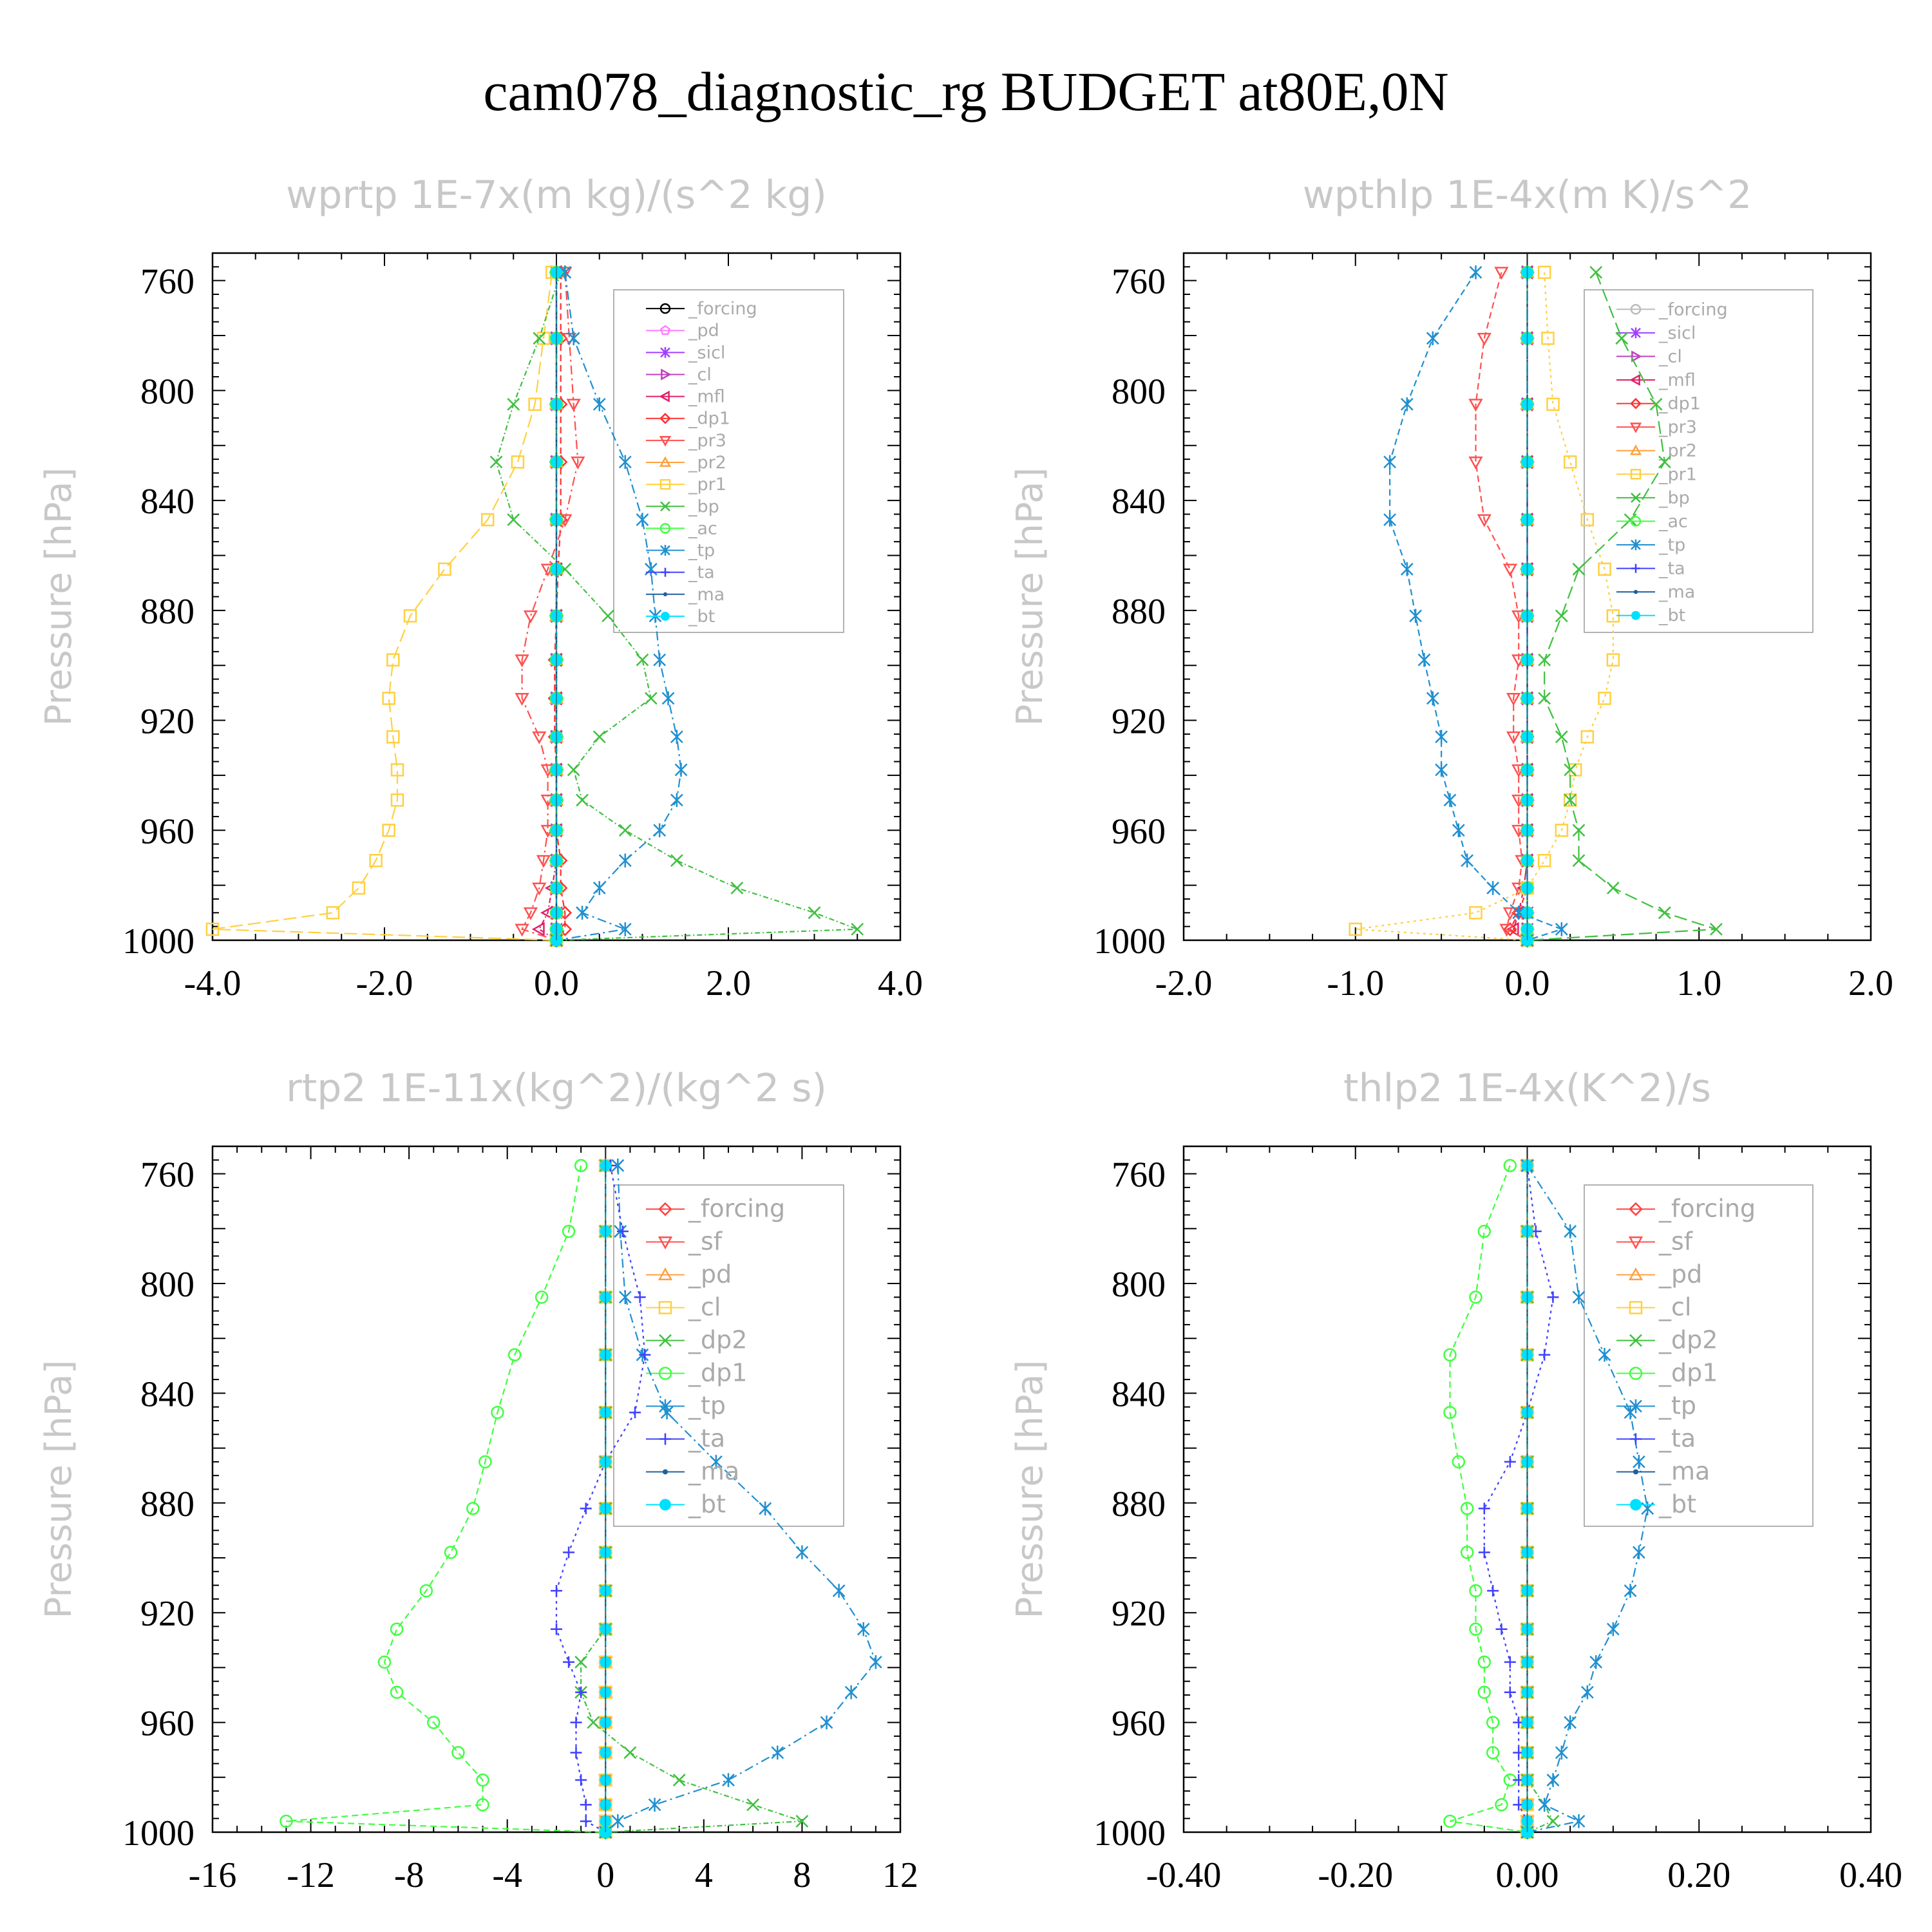  I want to click on x-tick-label: 2.0, so click(728, 983).